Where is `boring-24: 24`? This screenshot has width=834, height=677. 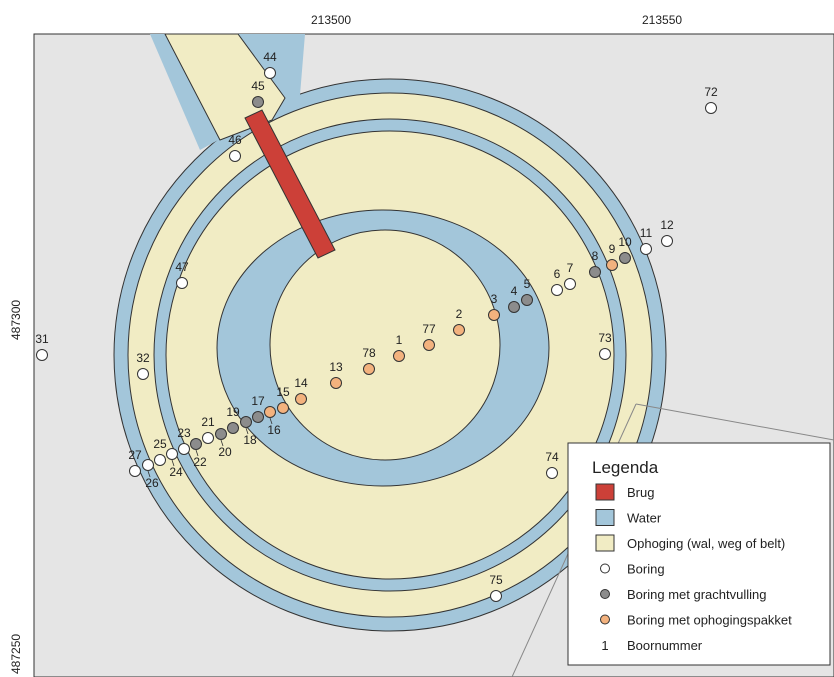 boring-24: 24 is located at coordinates (174, 463).